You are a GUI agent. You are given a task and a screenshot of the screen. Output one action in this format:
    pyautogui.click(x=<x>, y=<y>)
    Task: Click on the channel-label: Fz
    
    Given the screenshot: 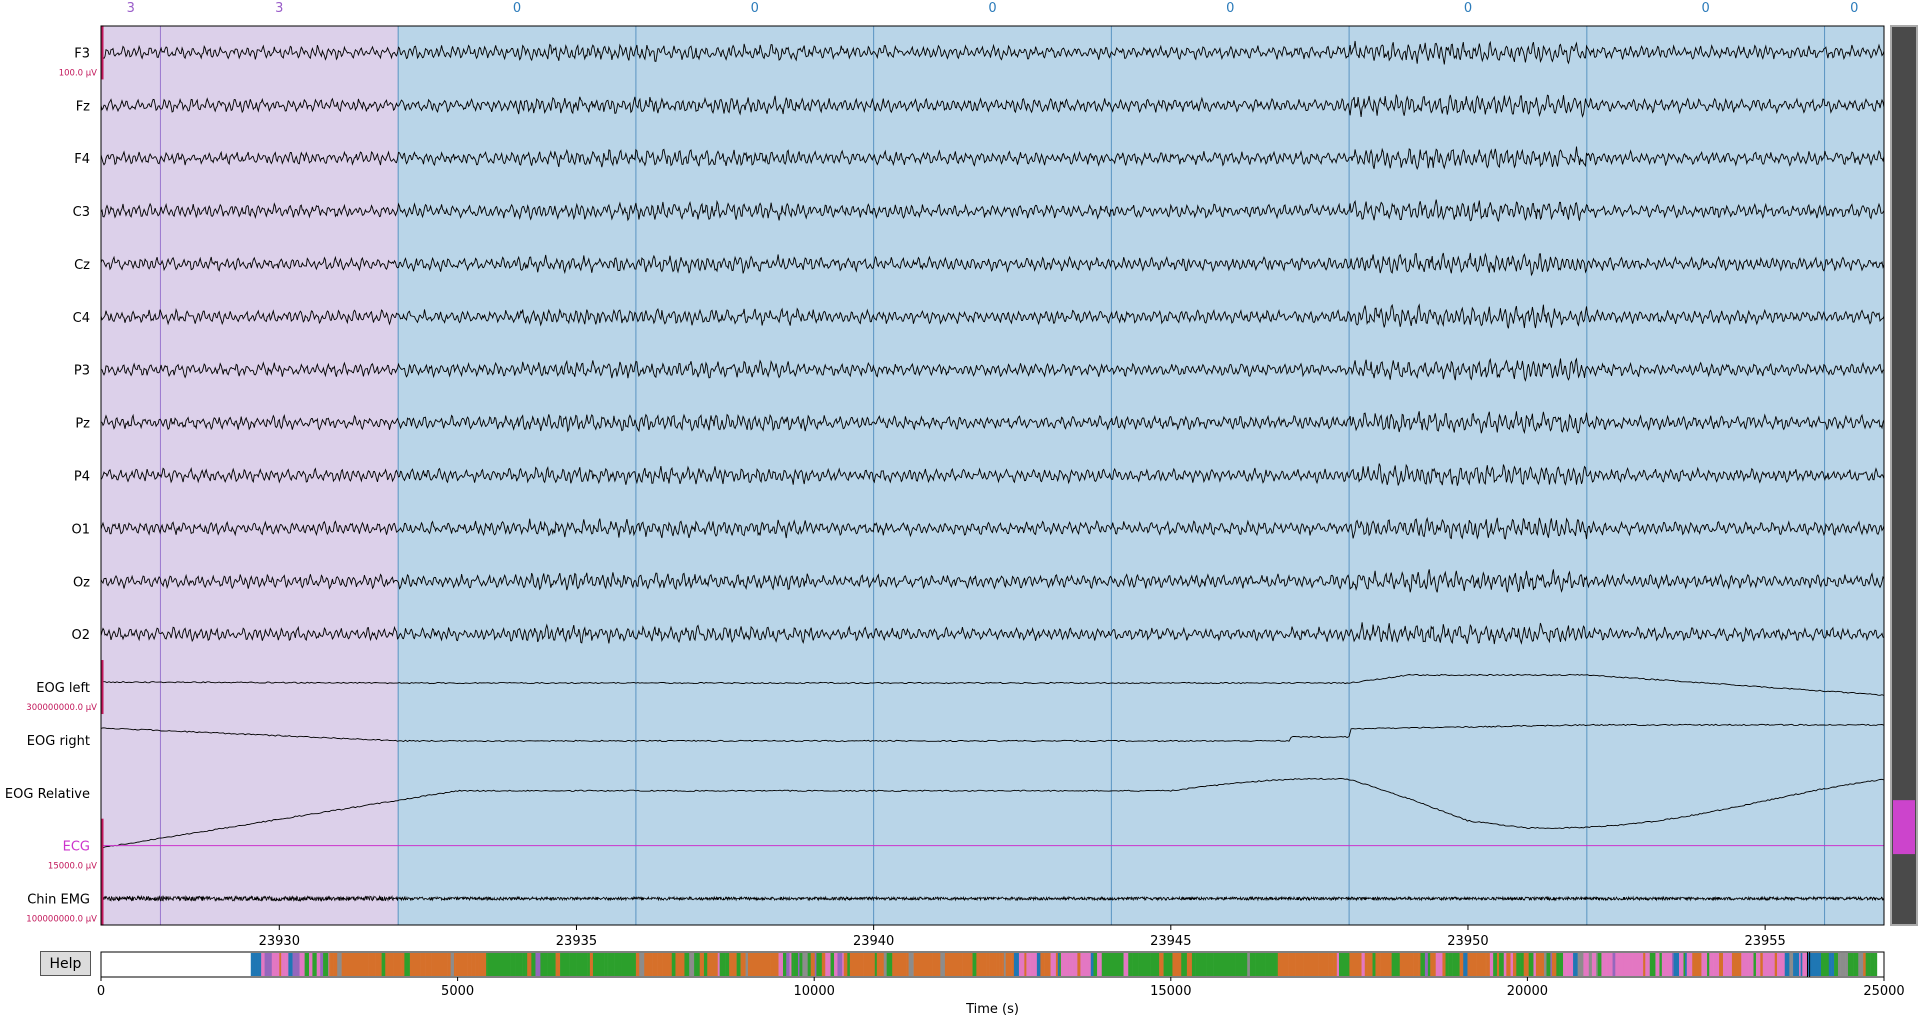 What is the action you would take?
    pyautogui.click(x=83, y=106)
    